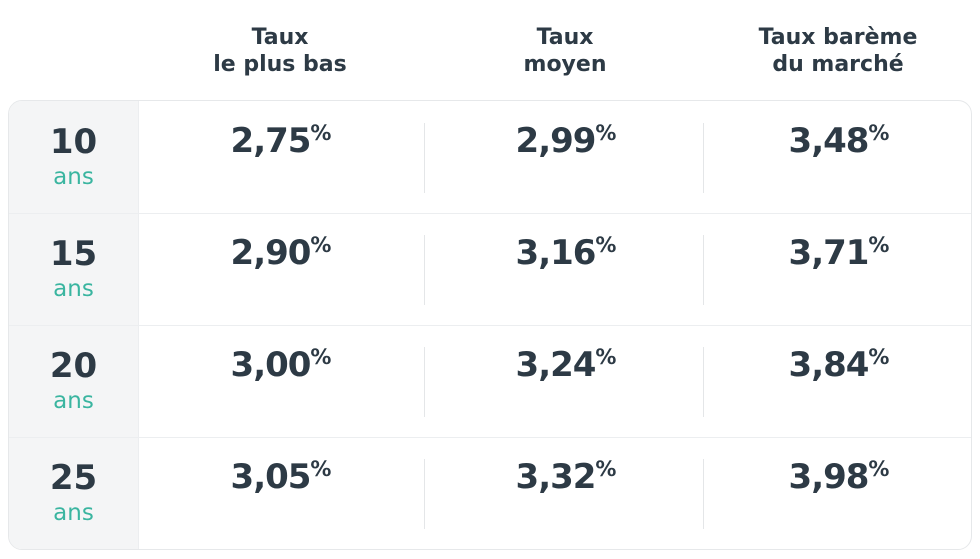 The image size is (980, 559). What do you see at coordinates (829, 141) in the screenshot?
I see `rate-value: 3,48` at bounding box center [829, 141].